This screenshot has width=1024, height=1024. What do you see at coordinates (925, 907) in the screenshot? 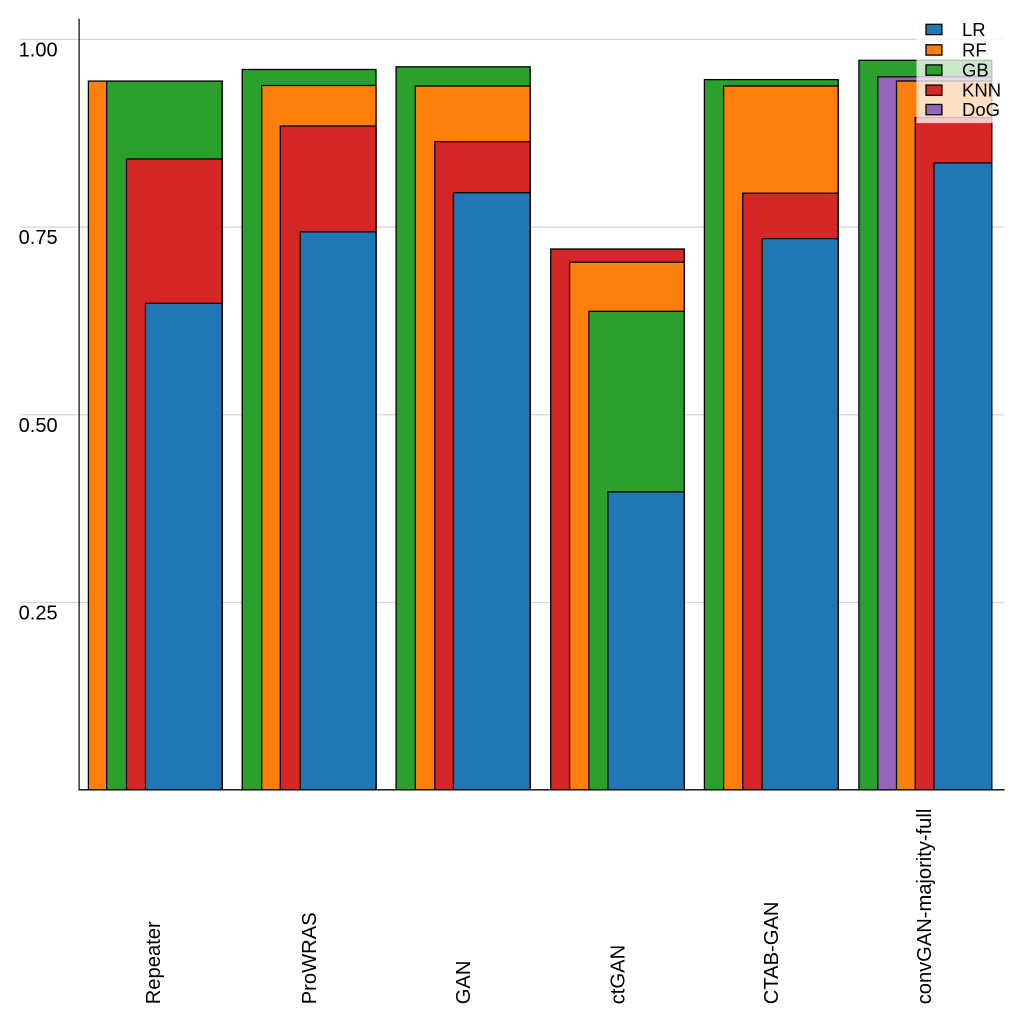
I see `svg-text: convGAN-majority-full` at bounding box center [925, 907].